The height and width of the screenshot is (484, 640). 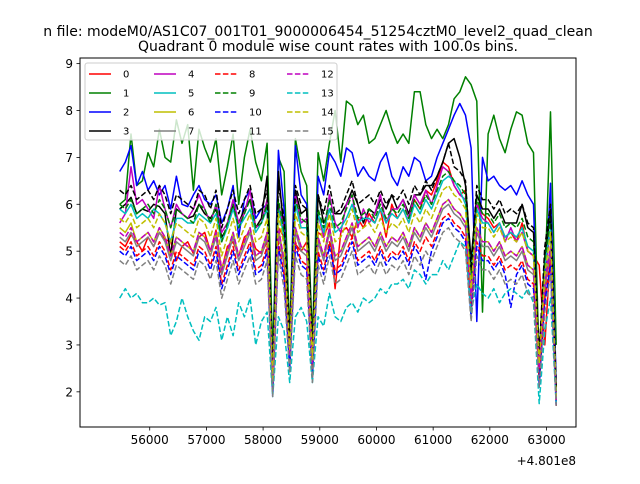 I want to click on legend-label: 11, so click(x=255, y=132).